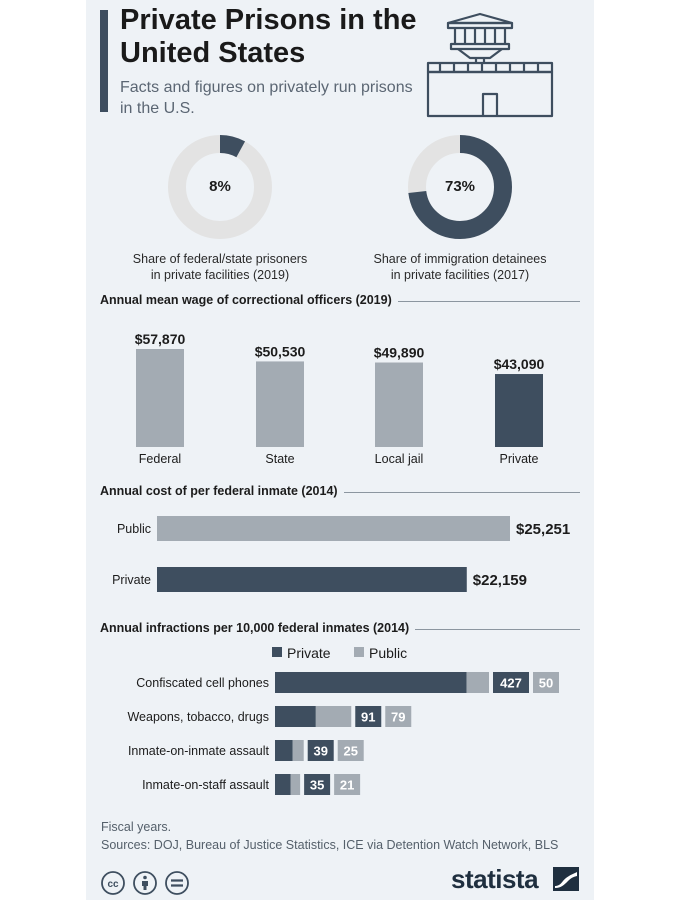  I want to click on donut-chart-immigration, so click(460, 187).